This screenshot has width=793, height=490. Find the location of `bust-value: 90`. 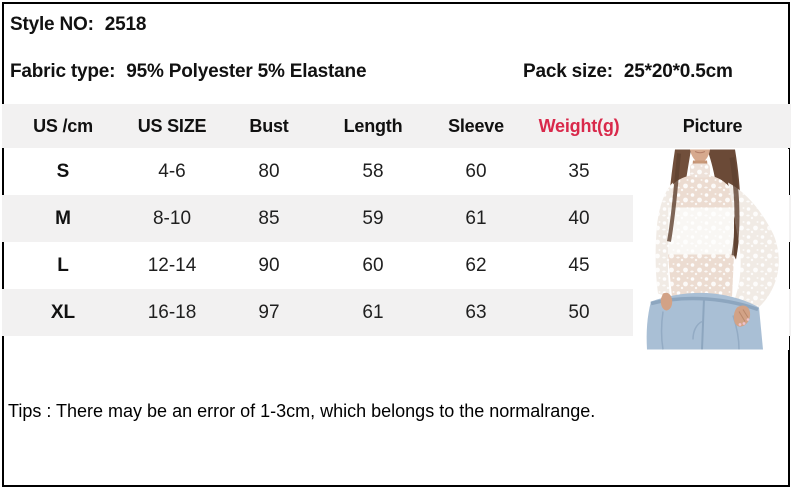

bust-value: 90 is located at coordinates (269, 265).